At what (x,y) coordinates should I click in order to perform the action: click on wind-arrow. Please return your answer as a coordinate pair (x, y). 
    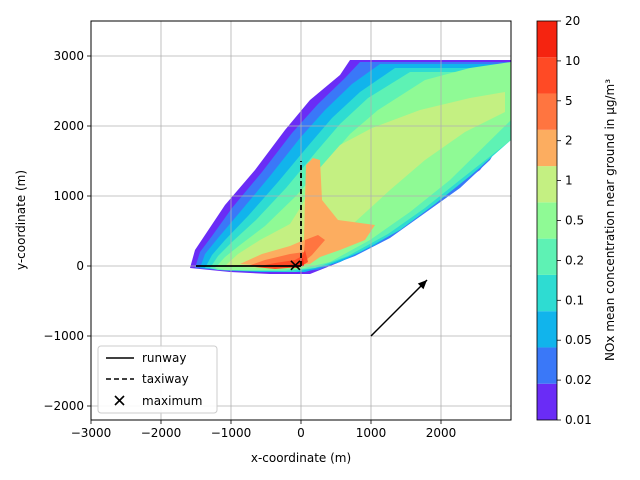
    Looking at the image, I should click on (399, 308).